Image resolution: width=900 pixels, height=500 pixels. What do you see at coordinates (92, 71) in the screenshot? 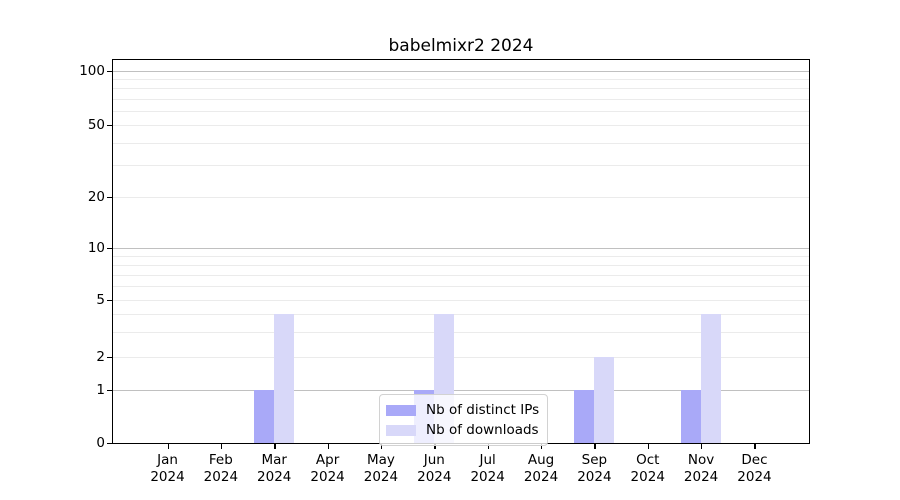
I see `y-tick-label: 100` at bounding box center [92, 71].